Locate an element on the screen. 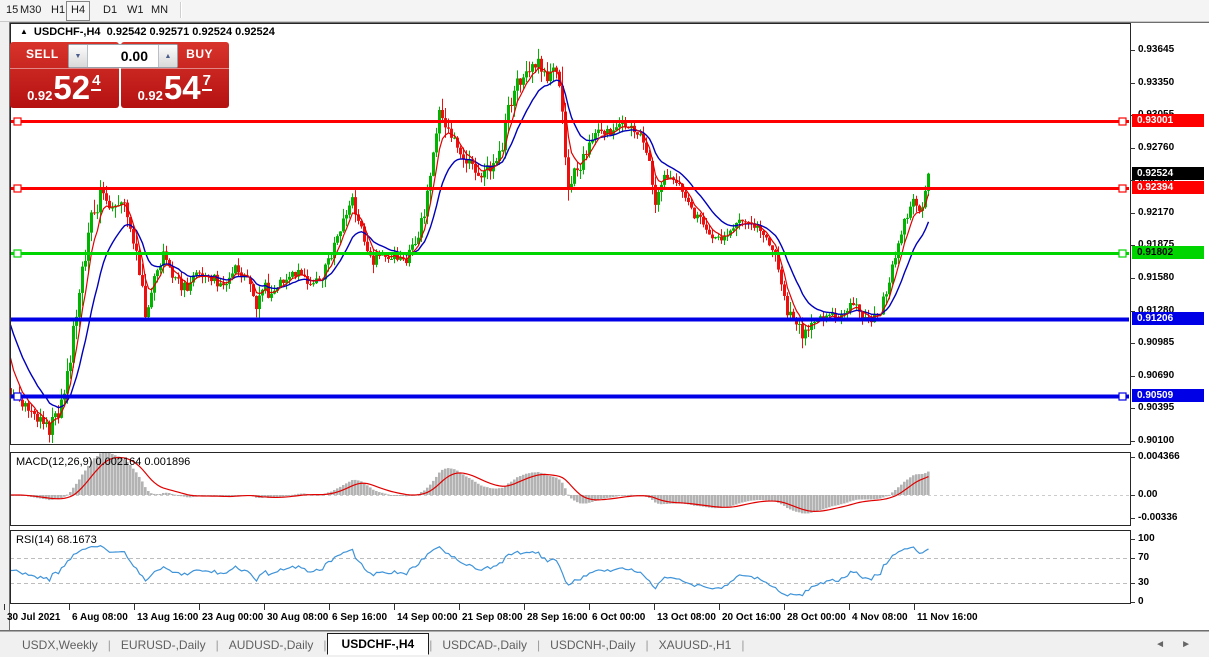 The image size is (1209, 657). chart-tab-usdcnh: USDCNH-,Daily is located at coordinates (593, 644).